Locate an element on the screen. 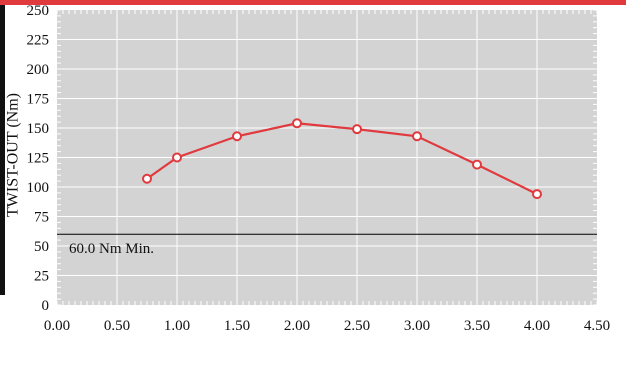 This screenshot has height=371, width=626. y-tick-label: 175 is located at coordinates (38, 100).